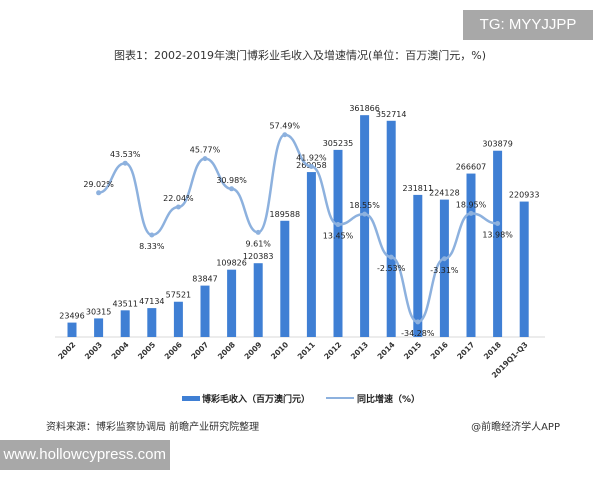 The width and height of the screenshot is (600, 480). What do you see at coordinates (497, 234) in the screenshot?
I see `growth-label-2018: 13.98%` at bounding box center [497, 234].